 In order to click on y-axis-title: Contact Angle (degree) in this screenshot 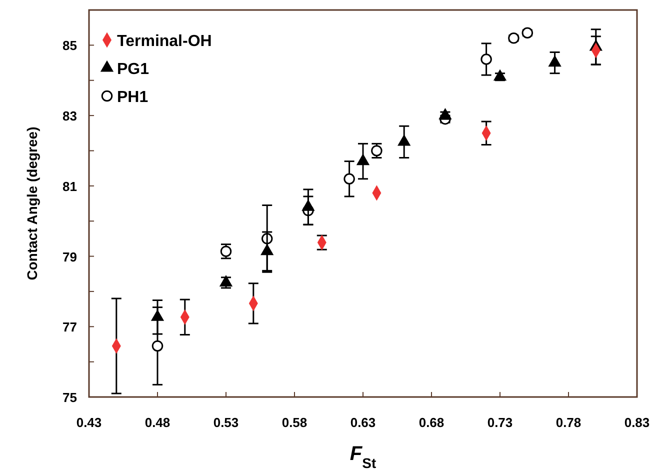, I will do `click(32, 203)`.